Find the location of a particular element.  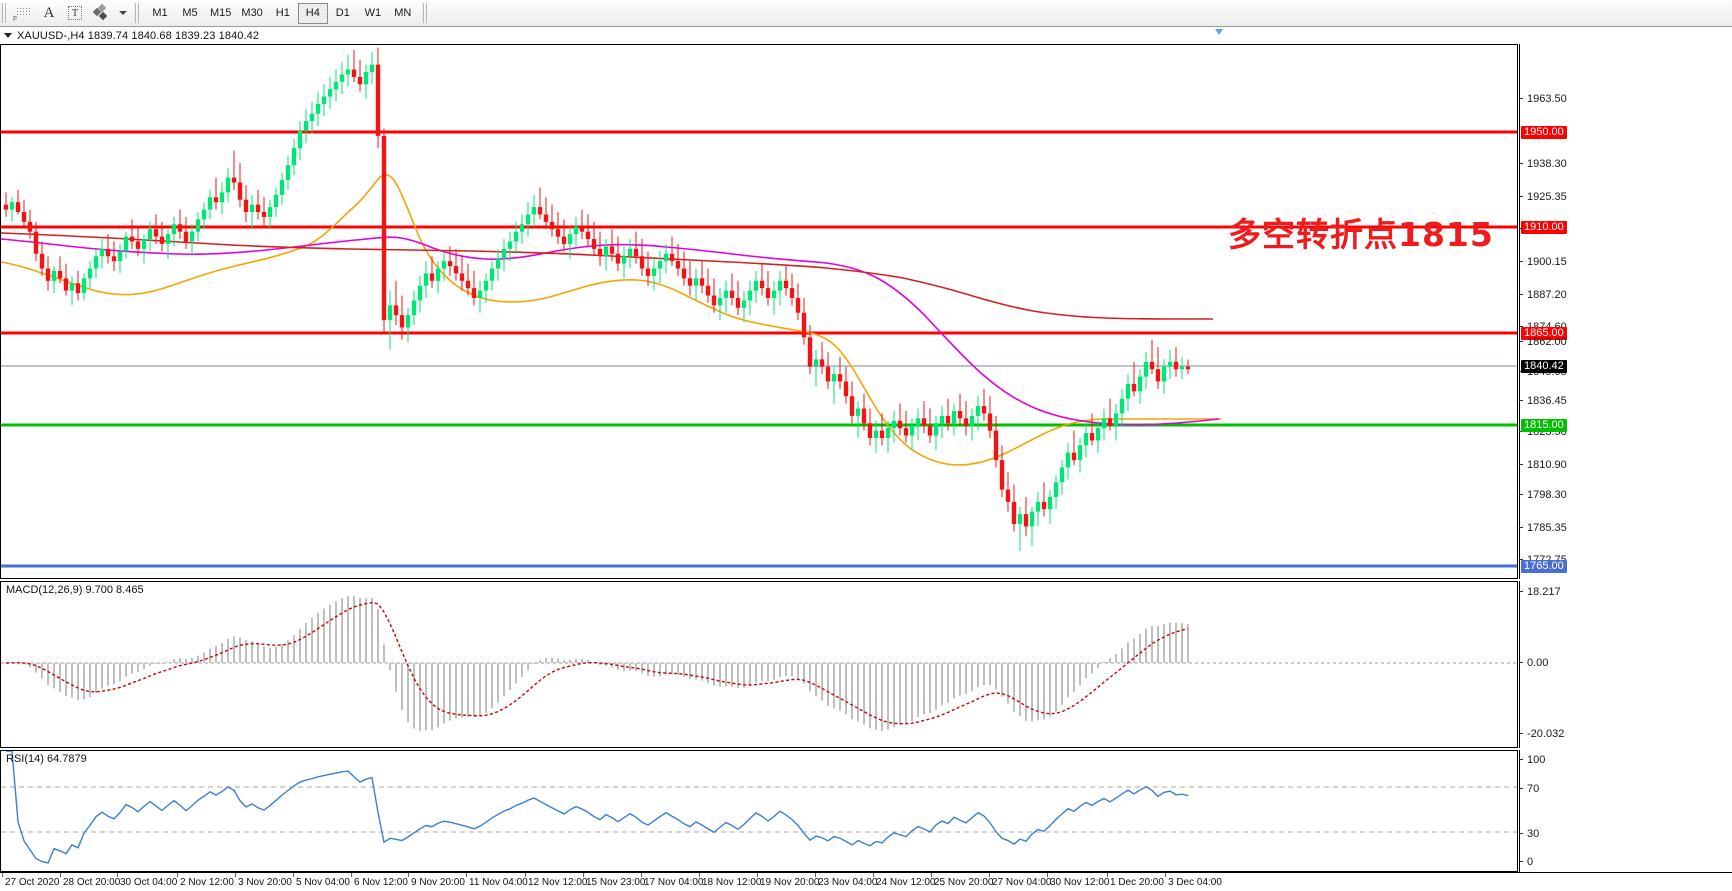

axis-tick: 0.00 is located at coordinates (1533, 662).